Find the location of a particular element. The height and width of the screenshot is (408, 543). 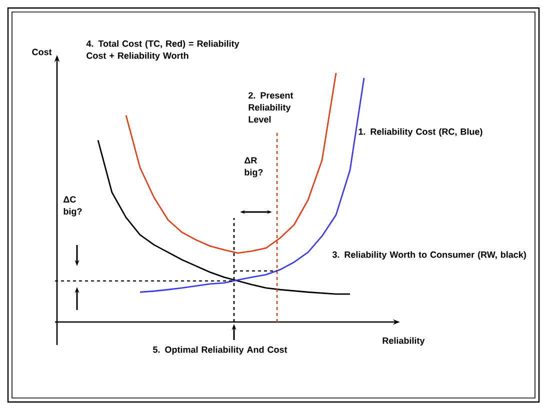

text: 4. Total Cost (TC, Red) = Reliability Cost + Reliability Worth is located at coordinates (163, 50).